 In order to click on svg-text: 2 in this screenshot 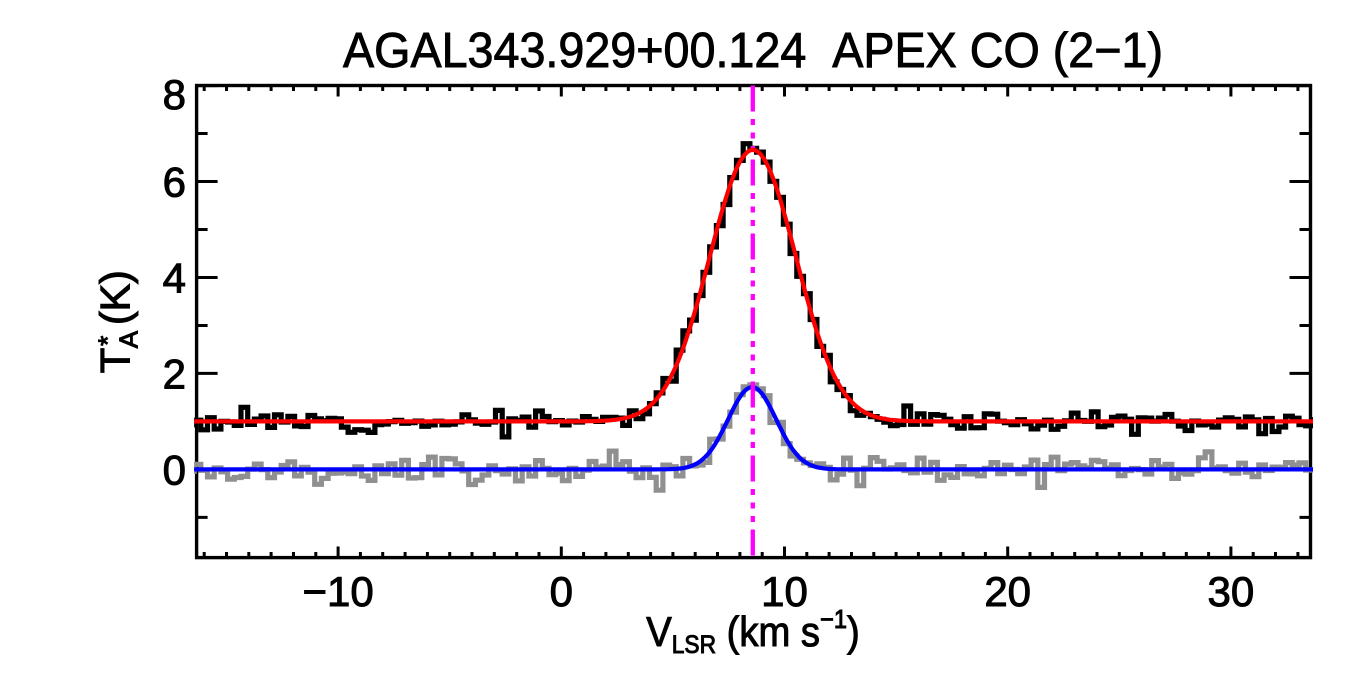, I will do `click(174, 373)`.